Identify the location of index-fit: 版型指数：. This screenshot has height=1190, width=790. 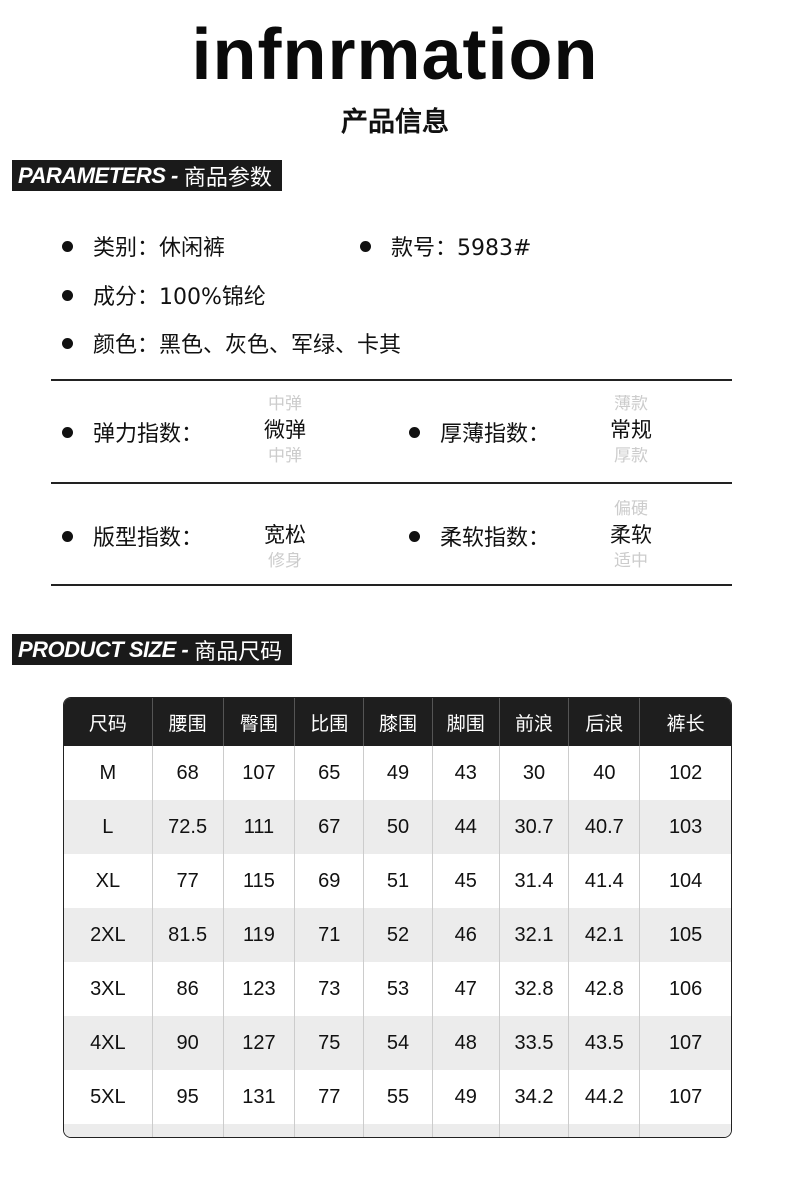
(132, 536).